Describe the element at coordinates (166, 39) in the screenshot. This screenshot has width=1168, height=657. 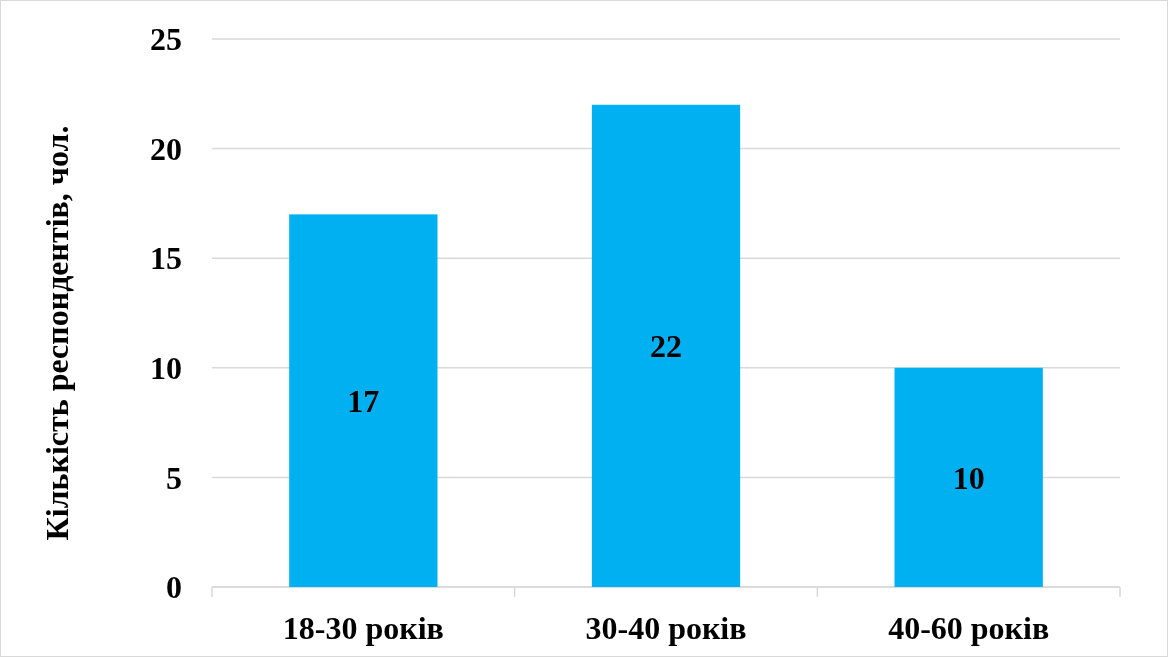
I see `y-tick-label: 25` at that location.